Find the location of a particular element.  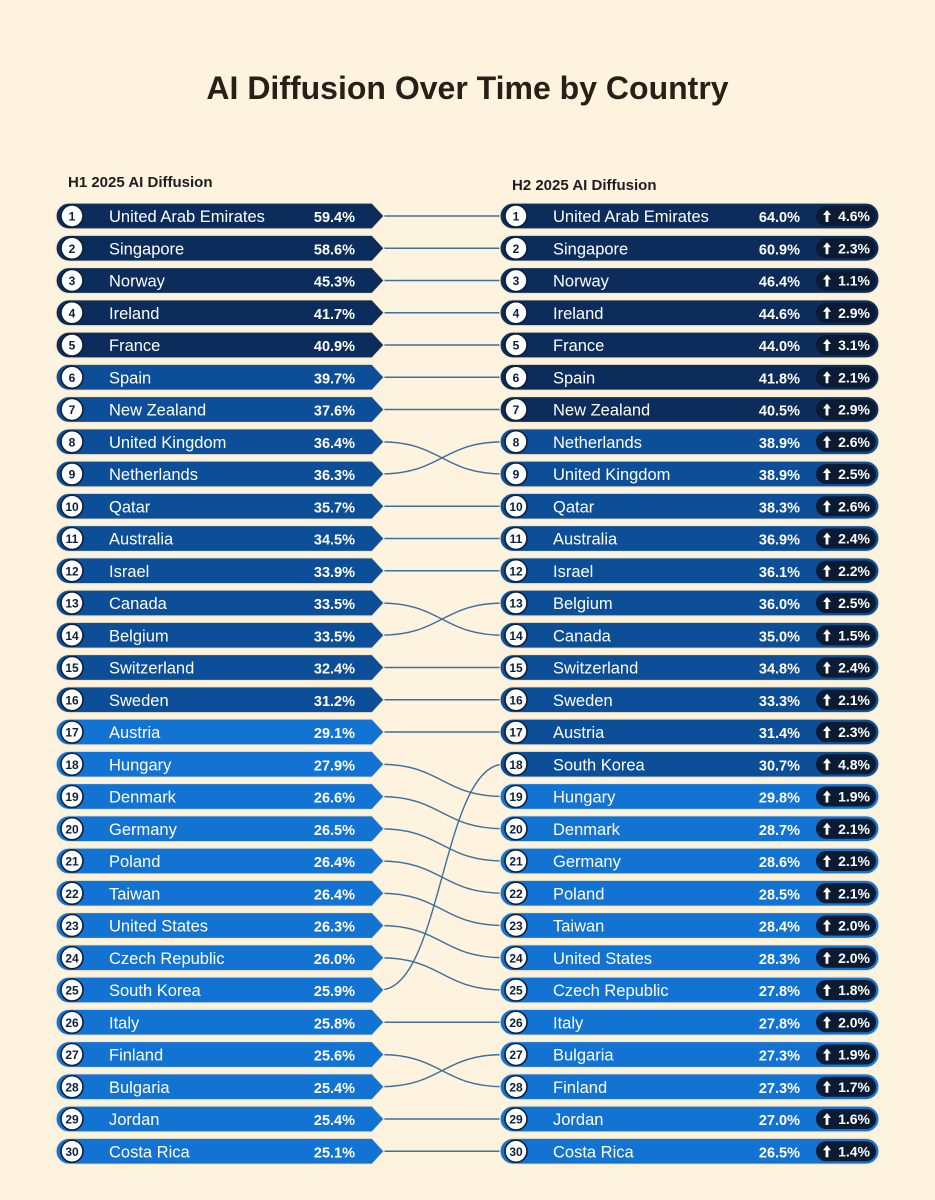

left-row: 12 Israel 33.9% is located at coordinates (220, 571).